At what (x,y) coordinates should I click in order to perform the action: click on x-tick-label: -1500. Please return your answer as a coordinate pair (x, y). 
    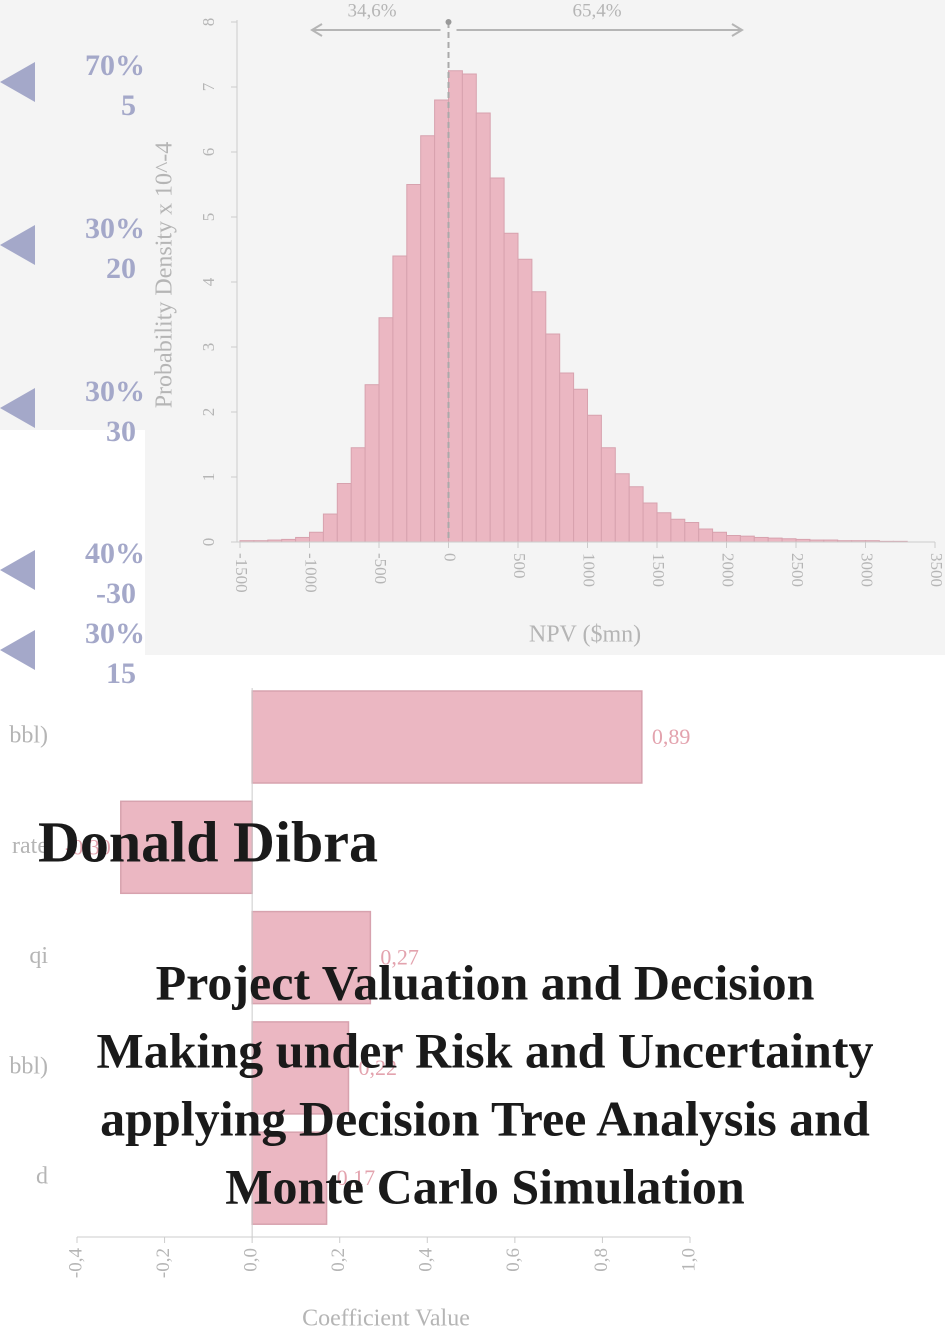
    Looking at the image, I should click on (241, 573).